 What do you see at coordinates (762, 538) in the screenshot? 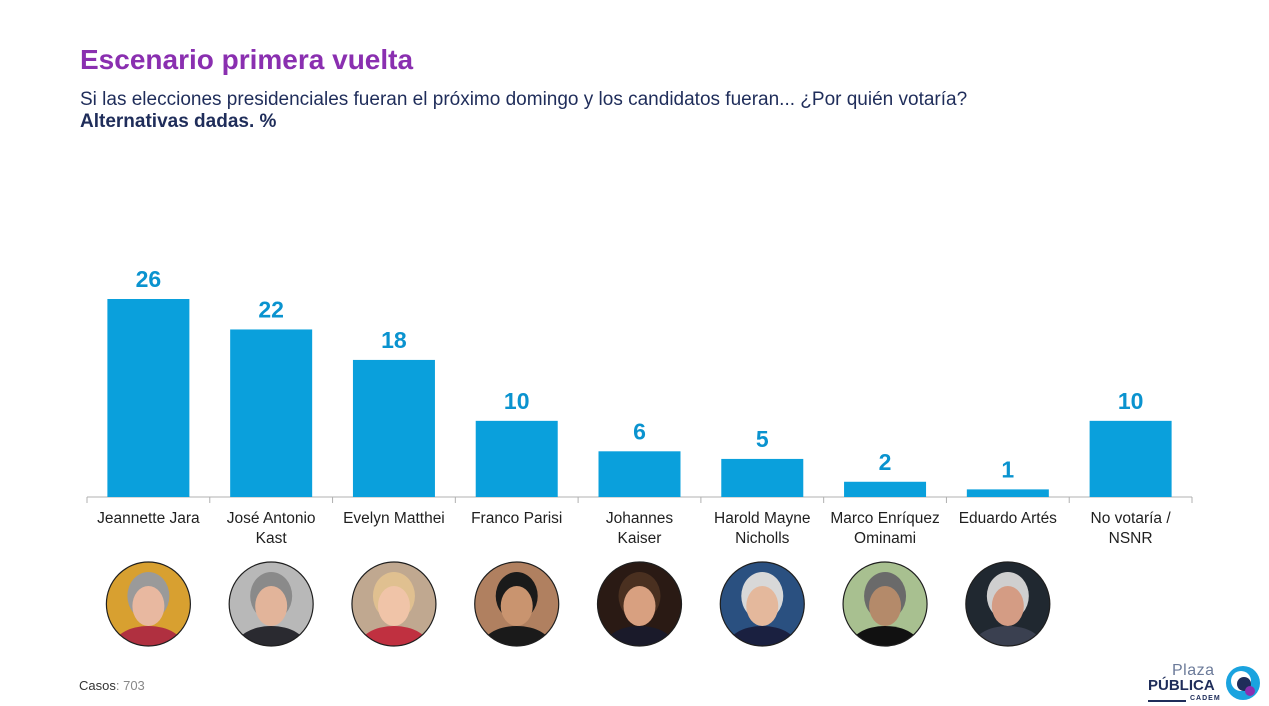
I see `category-label: Nicholls` at bounding box center [762, 538].